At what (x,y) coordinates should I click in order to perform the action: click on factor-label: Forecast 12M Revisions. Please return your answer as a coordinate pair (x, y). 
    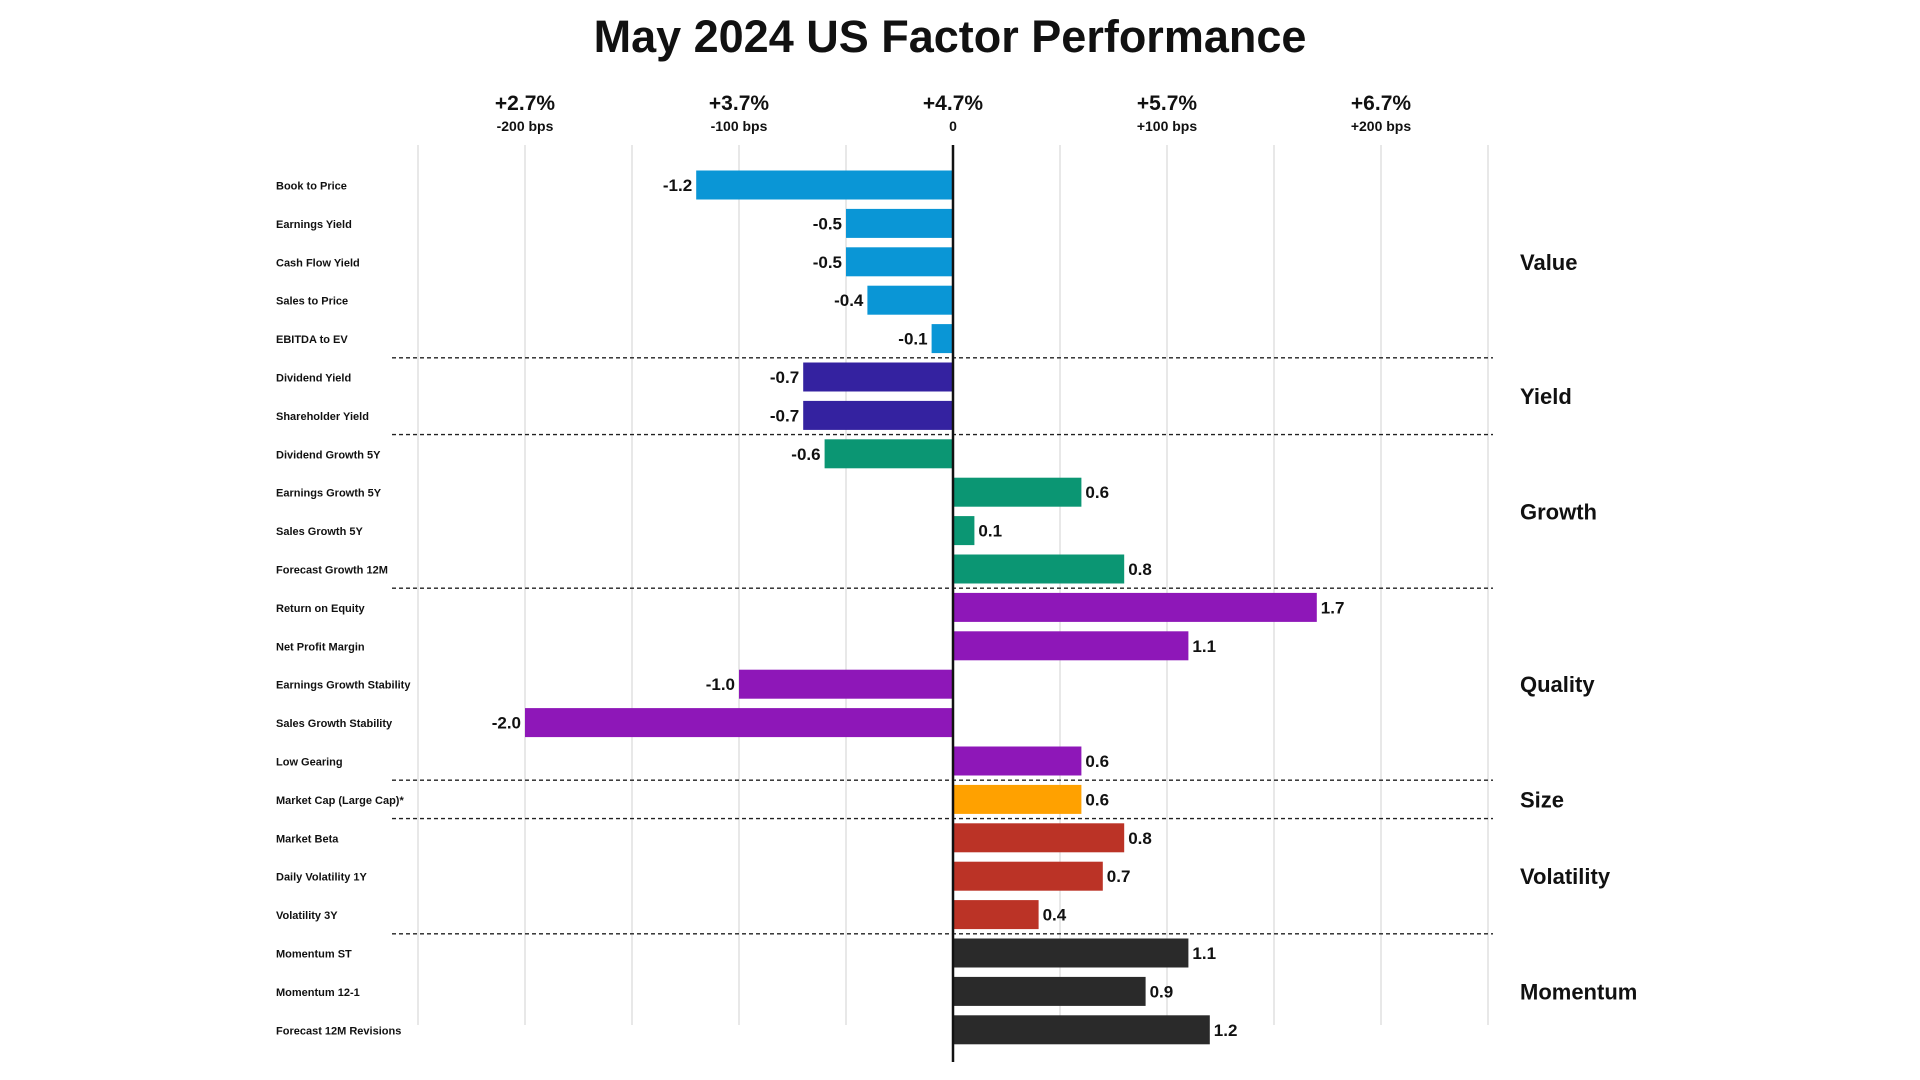
    Looking at the image, I should click on (338, 1031).